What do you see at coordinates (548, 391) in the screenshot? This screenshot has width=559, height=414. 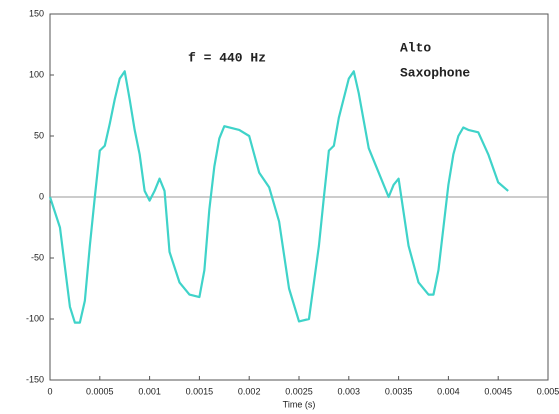 I see `x-tick-label: 0.005` at bounding box center [548, 391].